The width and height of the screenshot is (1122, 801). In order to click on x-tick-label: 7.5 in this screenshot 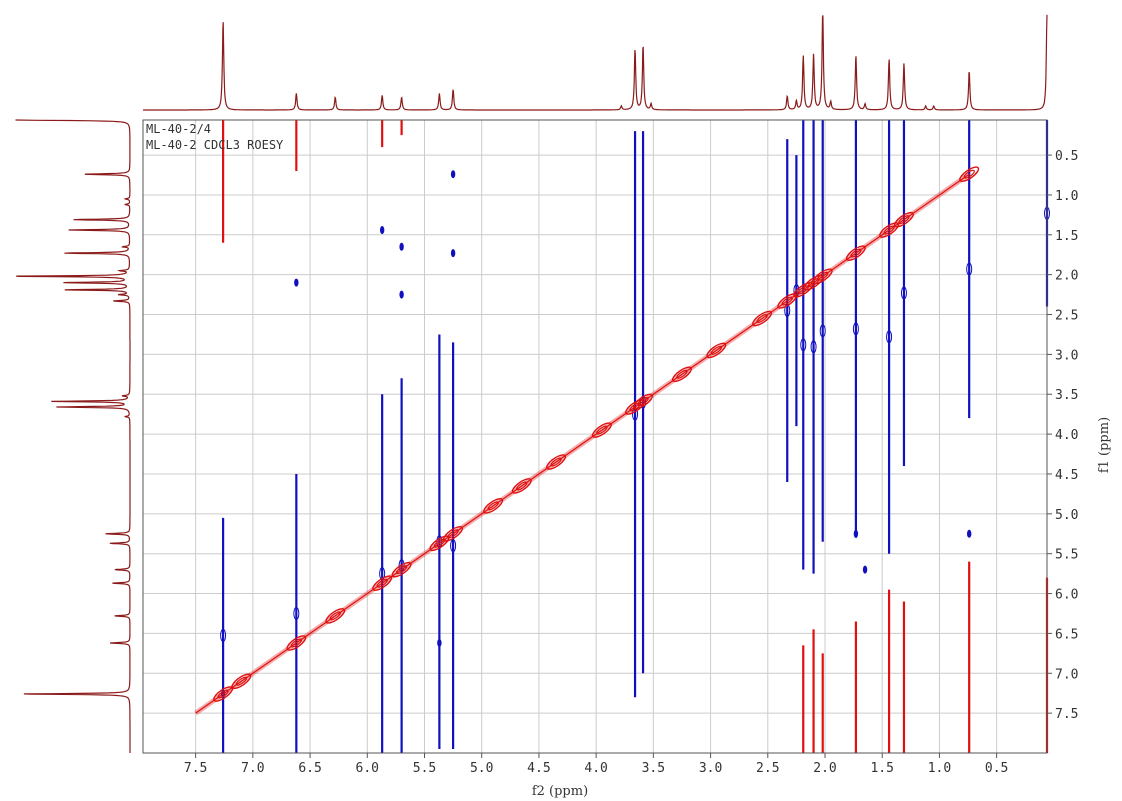, I will do `click(195, 768)`.